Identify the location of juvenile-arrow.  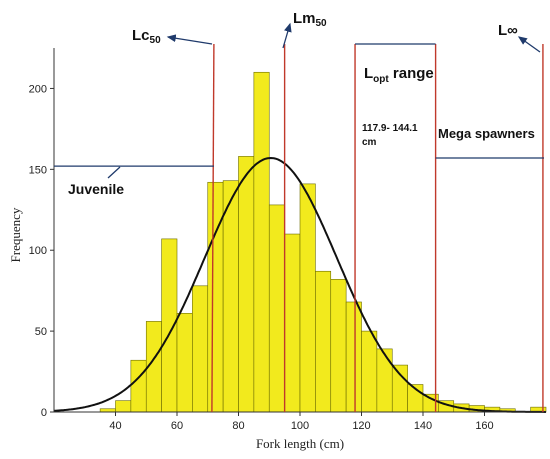
(114, 172).